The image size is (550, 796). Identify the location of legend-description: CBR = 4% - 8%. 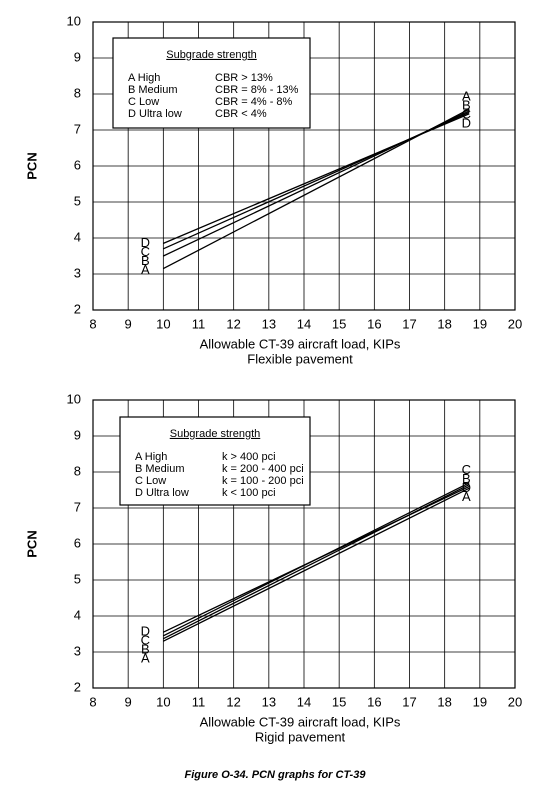
(254, 102).